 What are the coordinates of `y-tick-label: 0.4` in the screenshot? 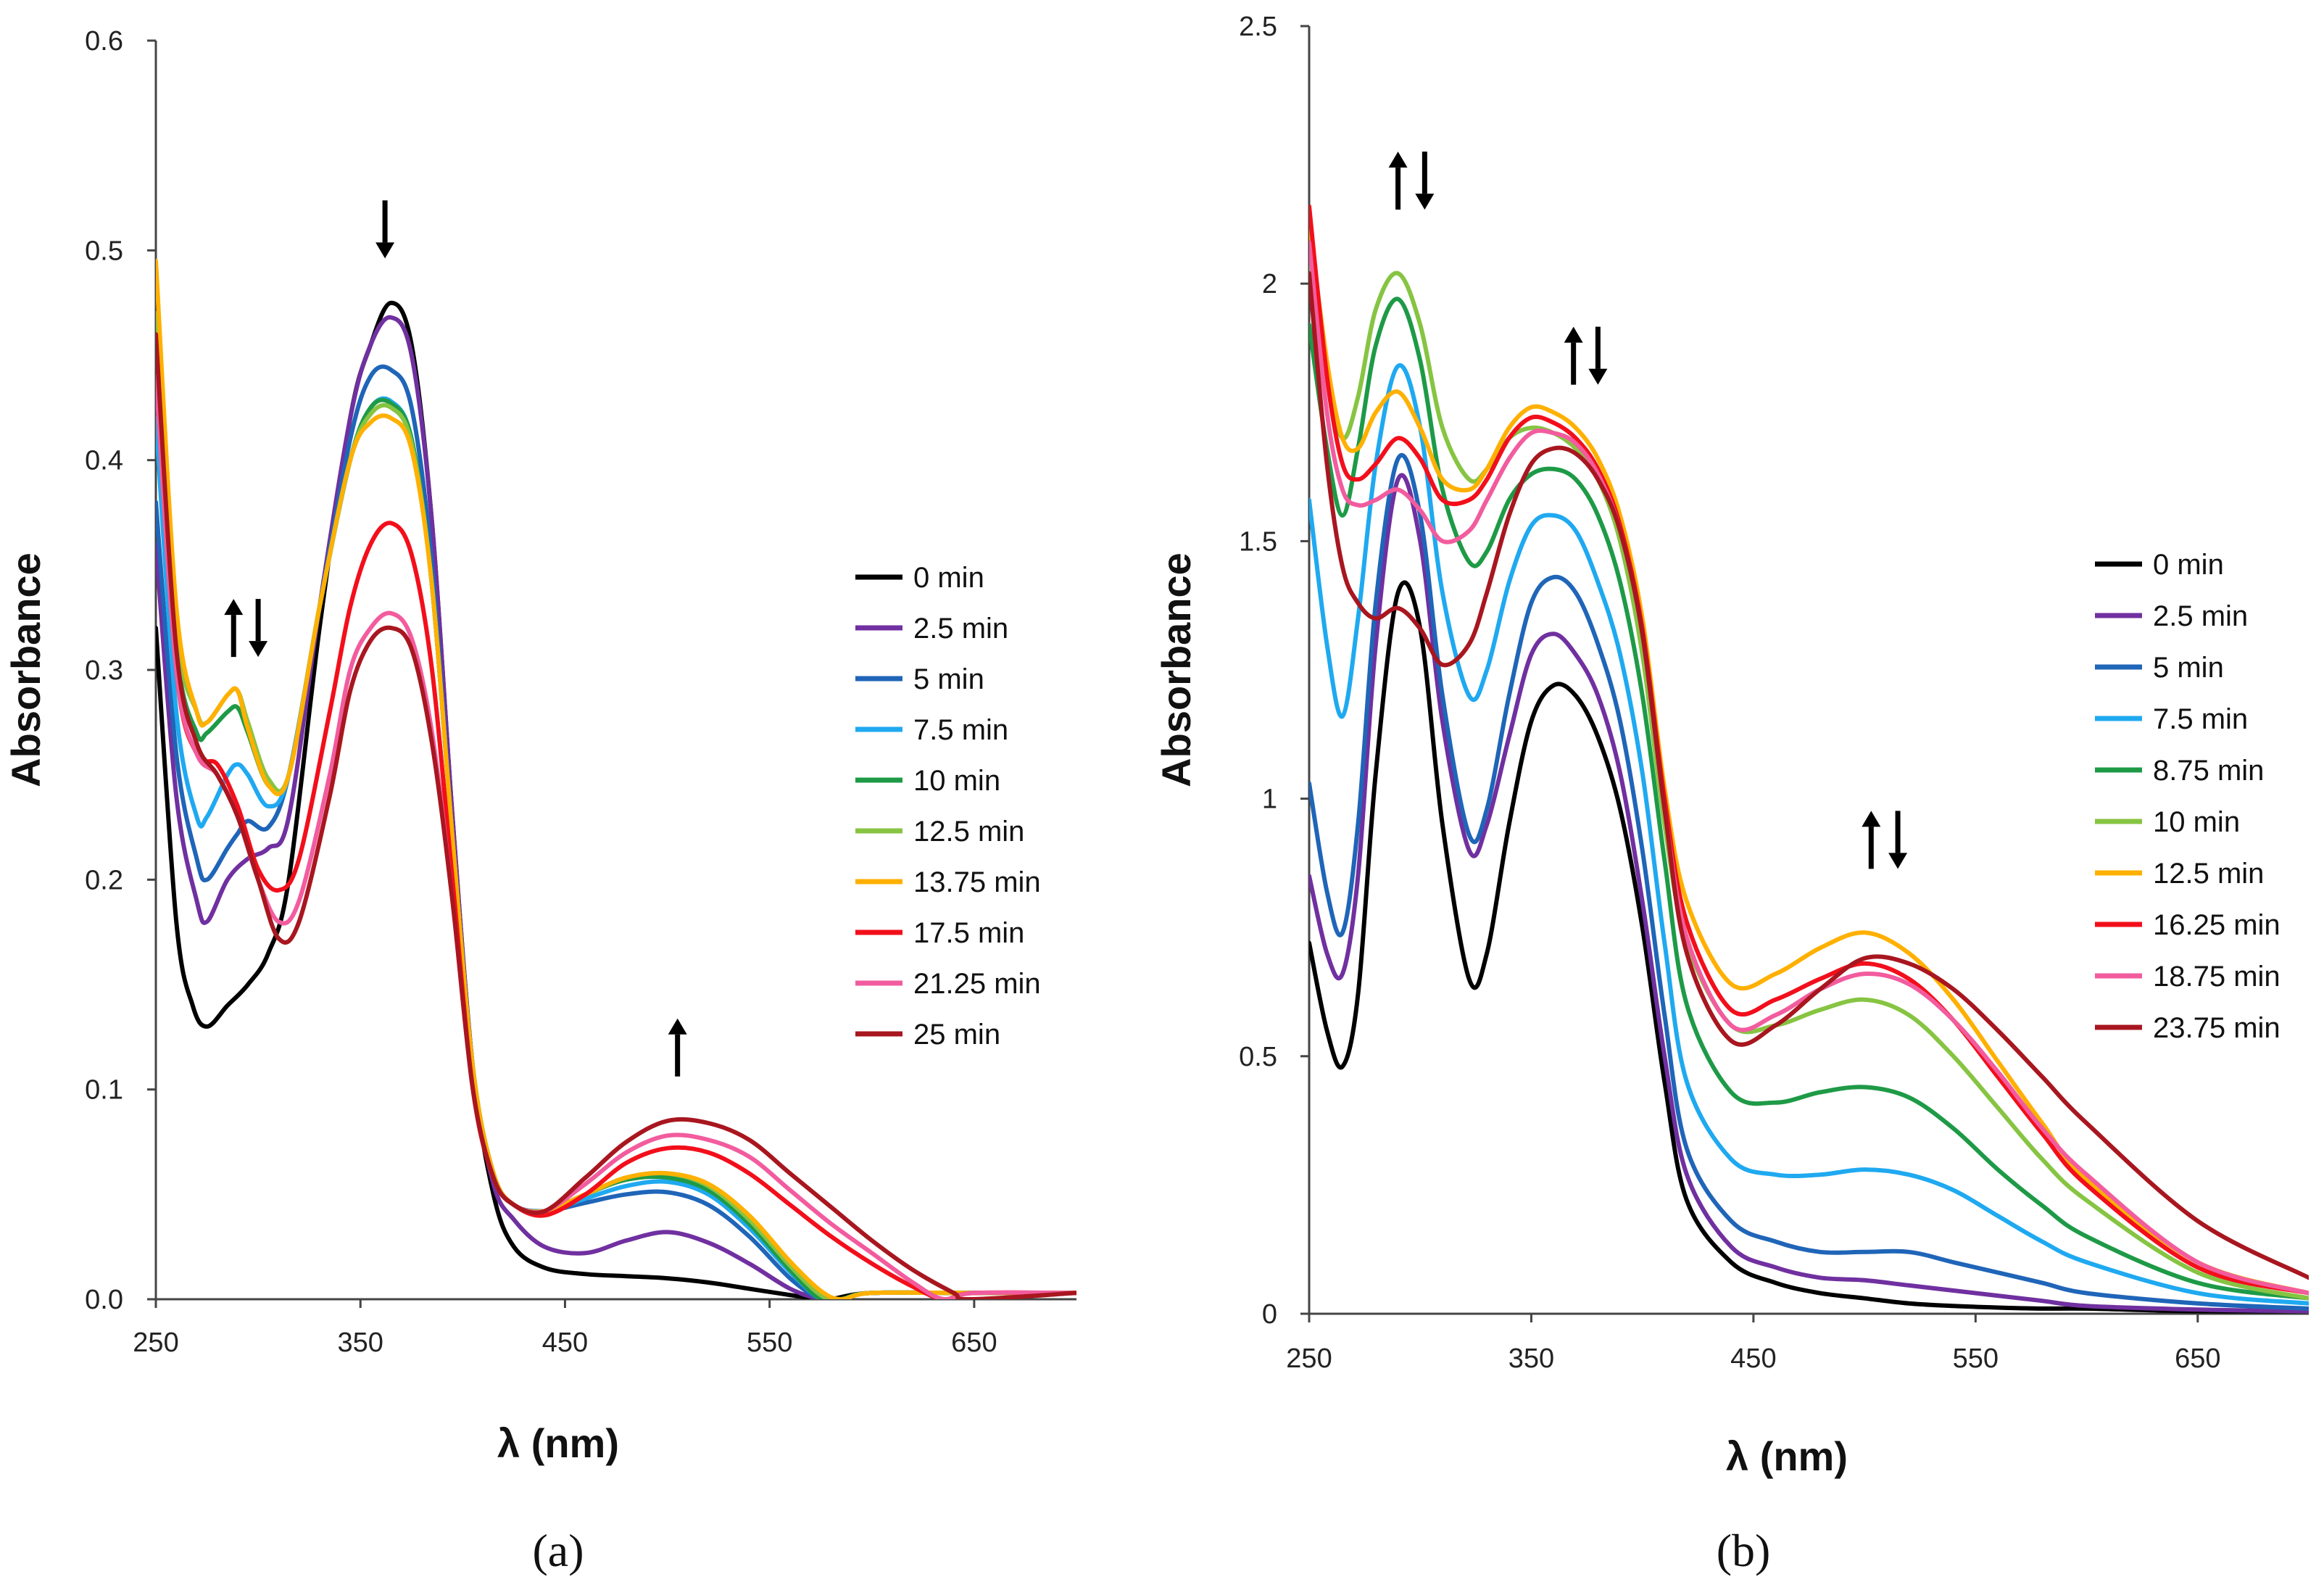 It's located at (104, 461).